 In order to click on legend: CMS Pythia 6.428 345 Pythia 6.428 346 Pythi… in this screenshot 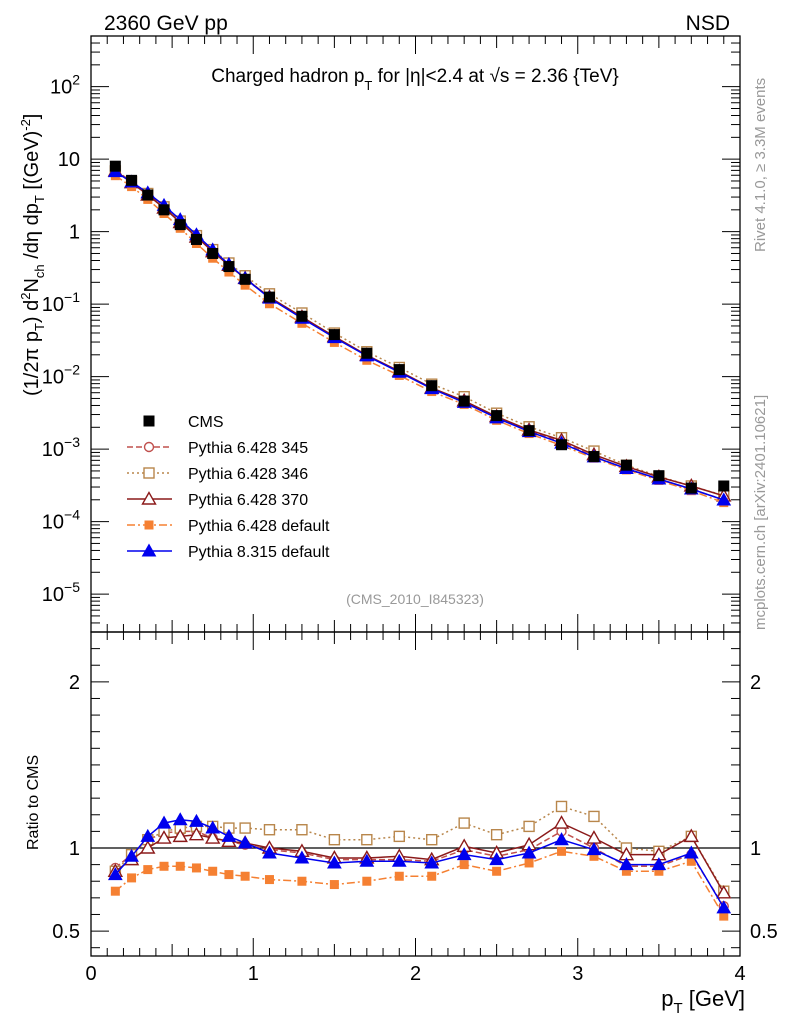, I will do `click(228, 487)`.